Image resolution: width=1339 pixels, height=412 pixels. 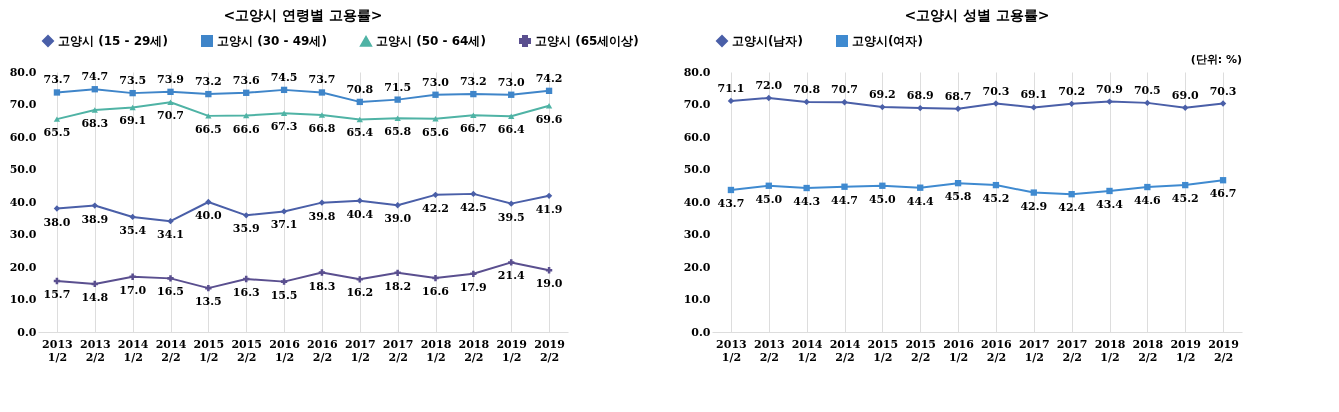 I want to click on data-label: 66.5, so click(x=208, y=129).